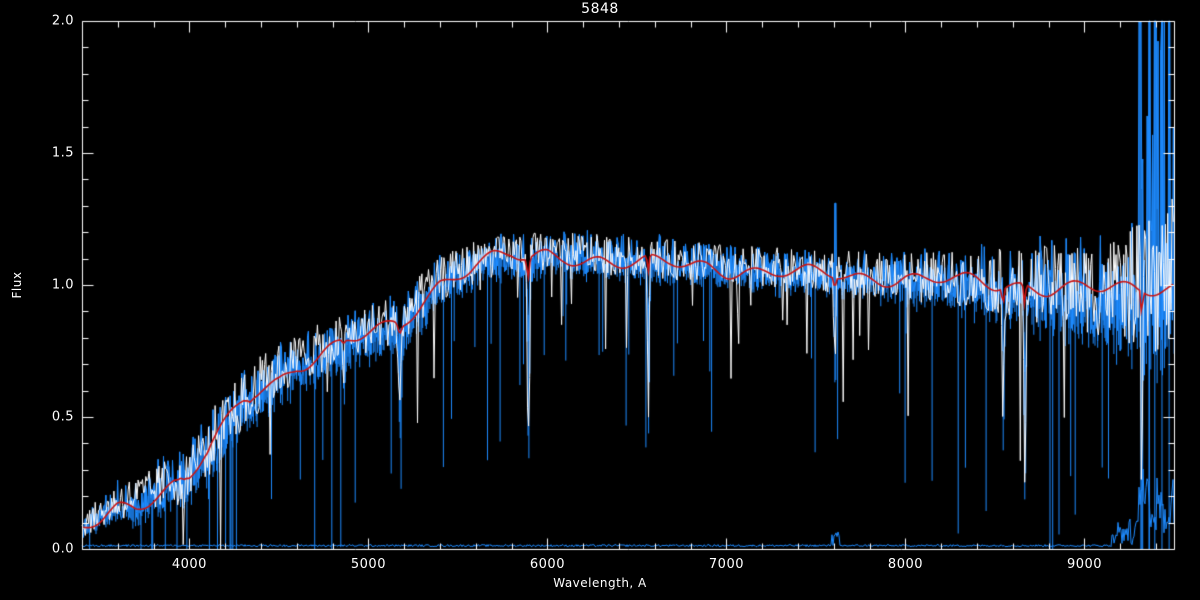  What do you see at coordinates (1084, 564) in the screenshot?
I see `x-tick-label: 9000` at bounding box center [1084, 564].